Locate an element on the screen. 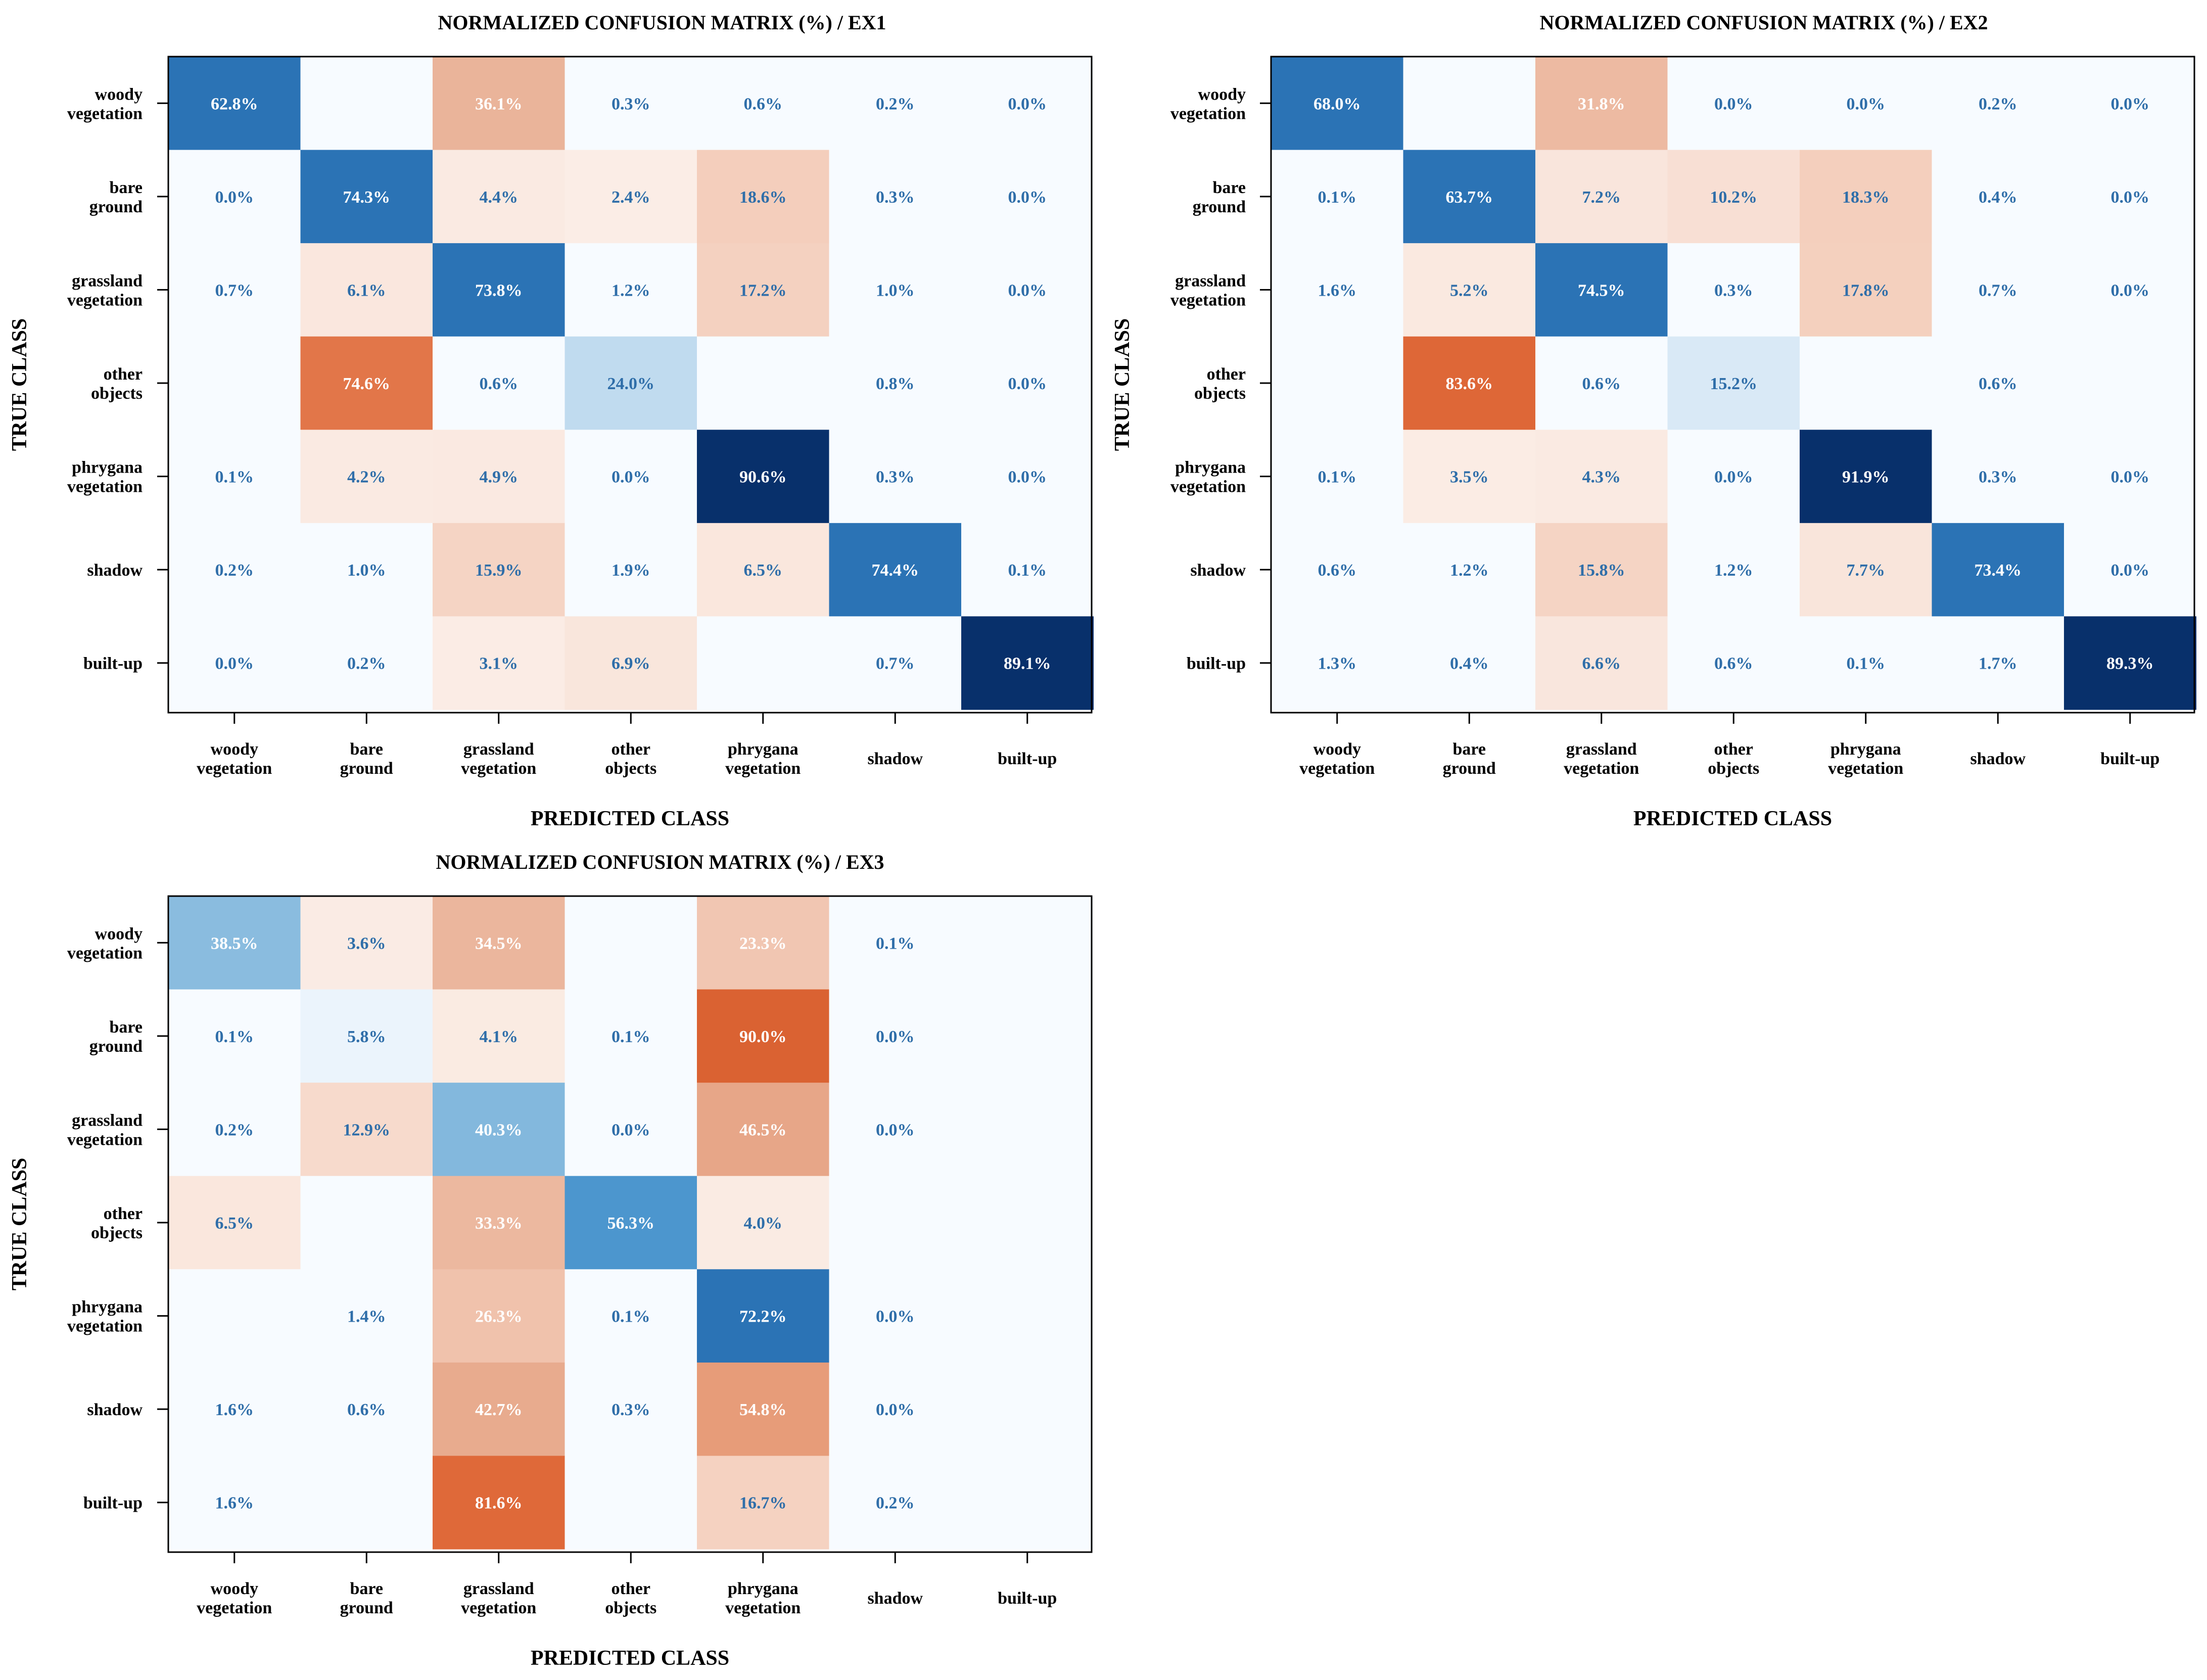 This screenshot has height=1680, width=2207. x-tick-label: phrygana is located at coordinates (1865, 749).